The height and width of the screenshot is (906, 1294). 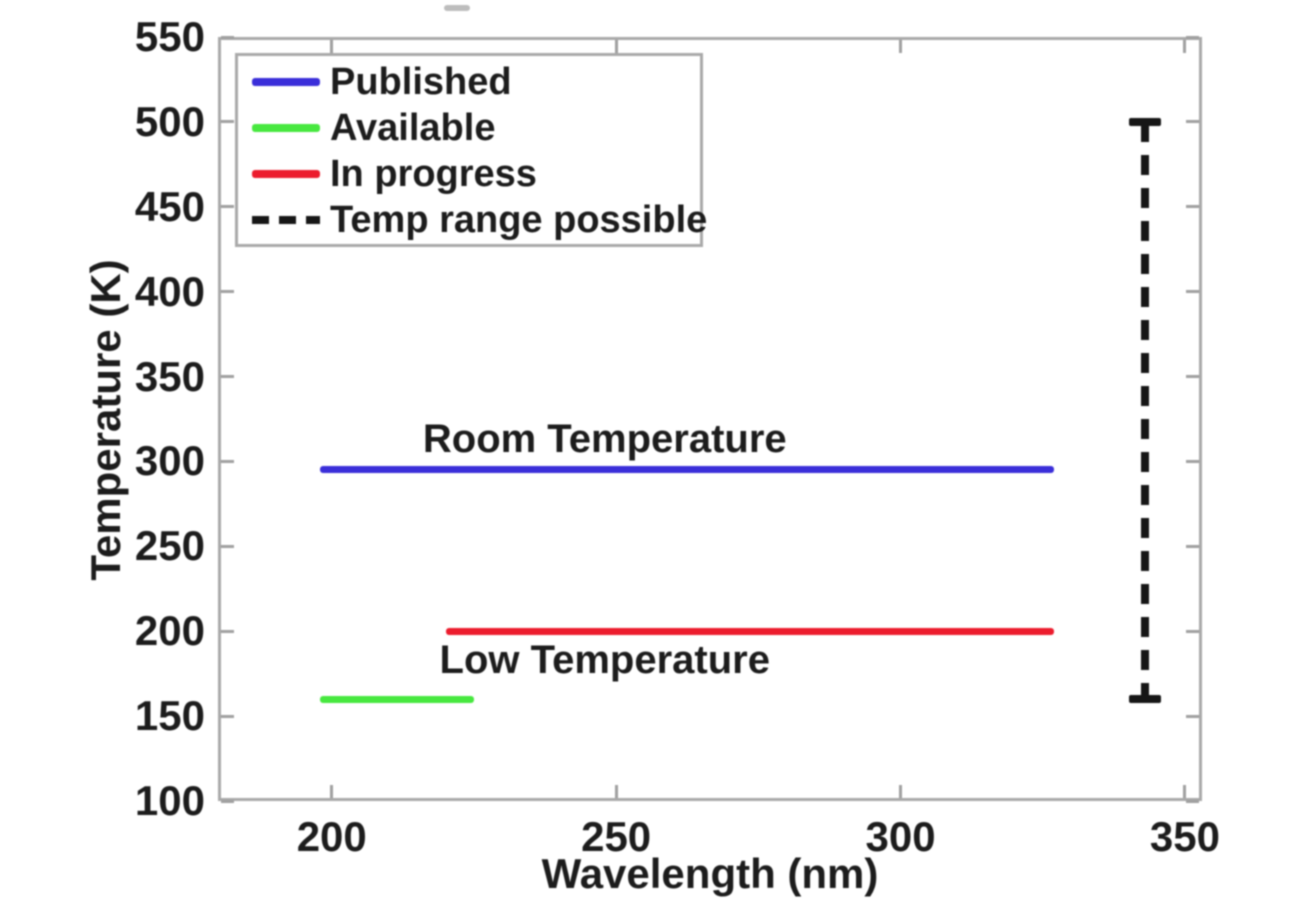 What do you see at coordinates (604, 660) in the screenshot?
I see `annotation-low-temperature: Low Temperature` at bounding box center [604, 660].